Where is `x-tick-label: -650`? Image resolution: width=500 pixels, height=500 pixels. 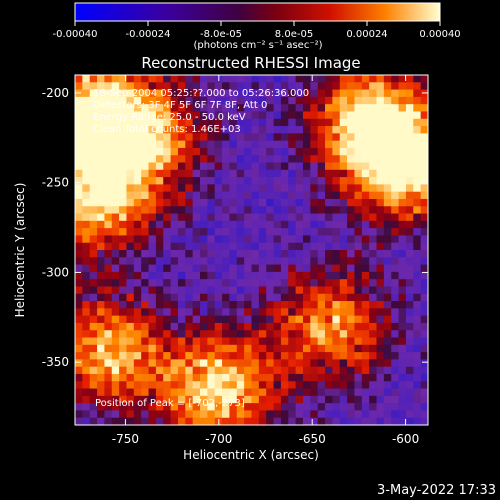
x-tick-label: -650 is located at coordinates (312, 439).